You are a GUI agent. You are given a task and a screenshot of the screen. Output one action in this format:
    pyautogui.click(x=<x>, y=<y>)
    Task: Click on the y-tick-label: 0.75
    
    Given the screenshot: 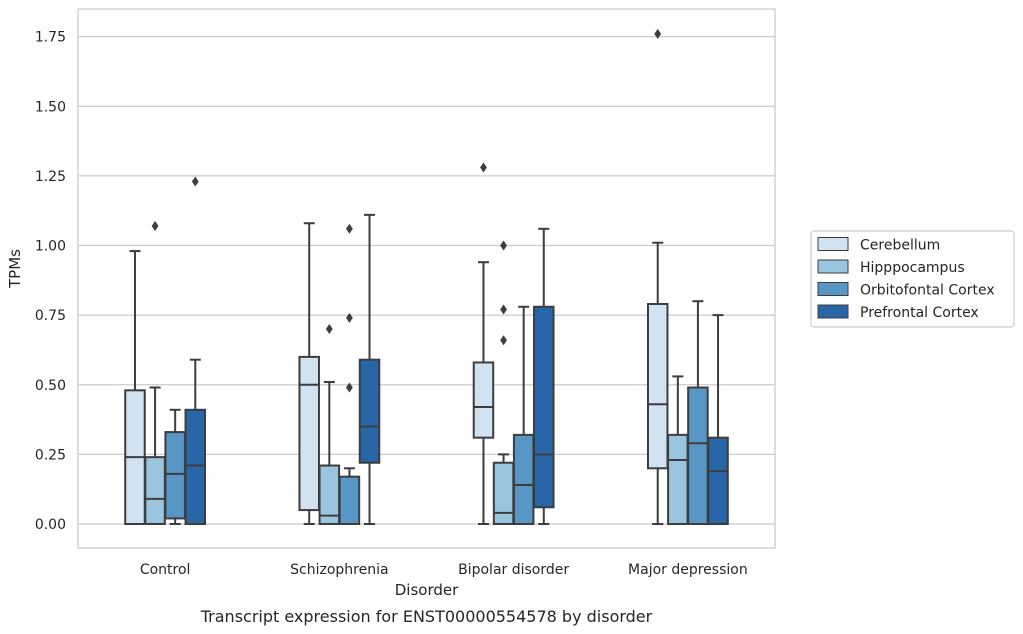 What is the action you would take?
    pyautogui.click(x=50, y=316)
    